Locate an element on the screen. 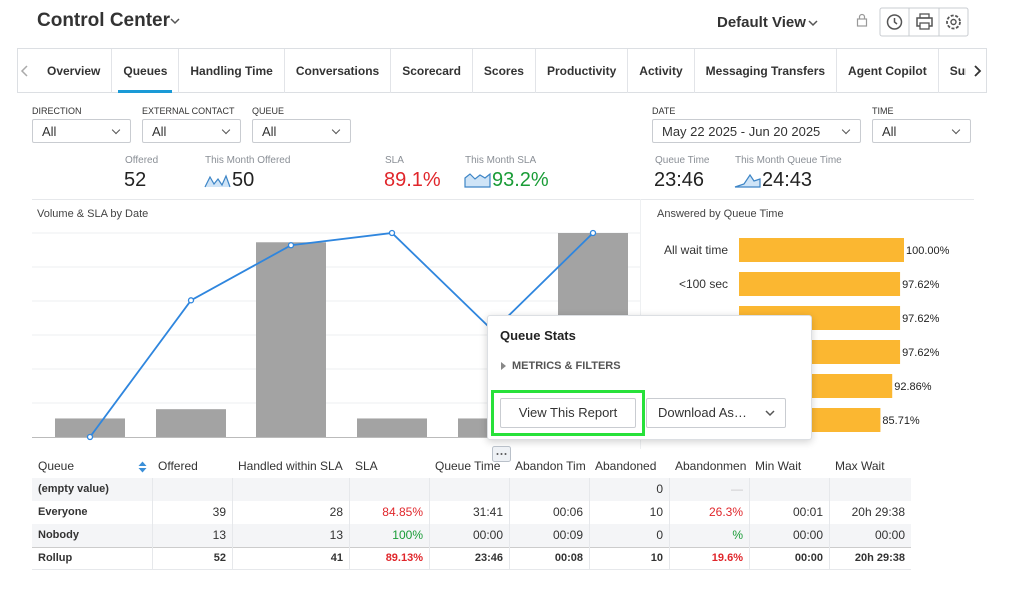 The image size is (1010, 615). view-report-button: View This Report is located at coordinates (568, 413).